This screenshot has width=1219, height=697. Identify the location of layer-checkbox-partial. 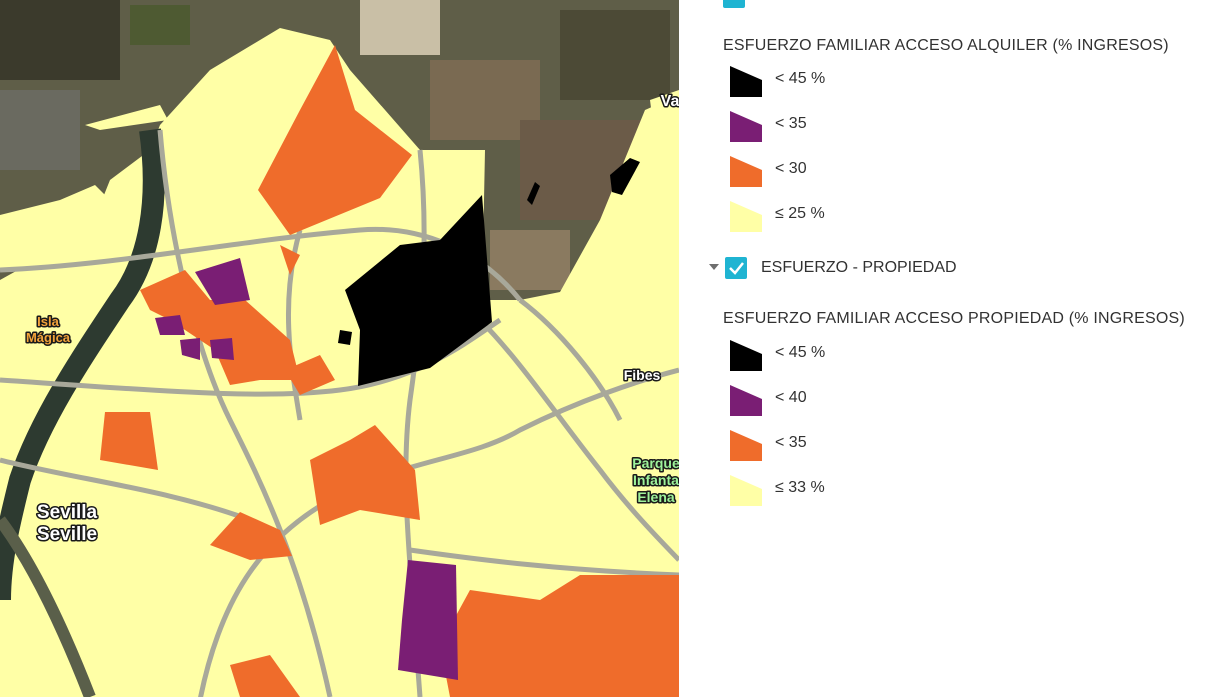
(738, 5).